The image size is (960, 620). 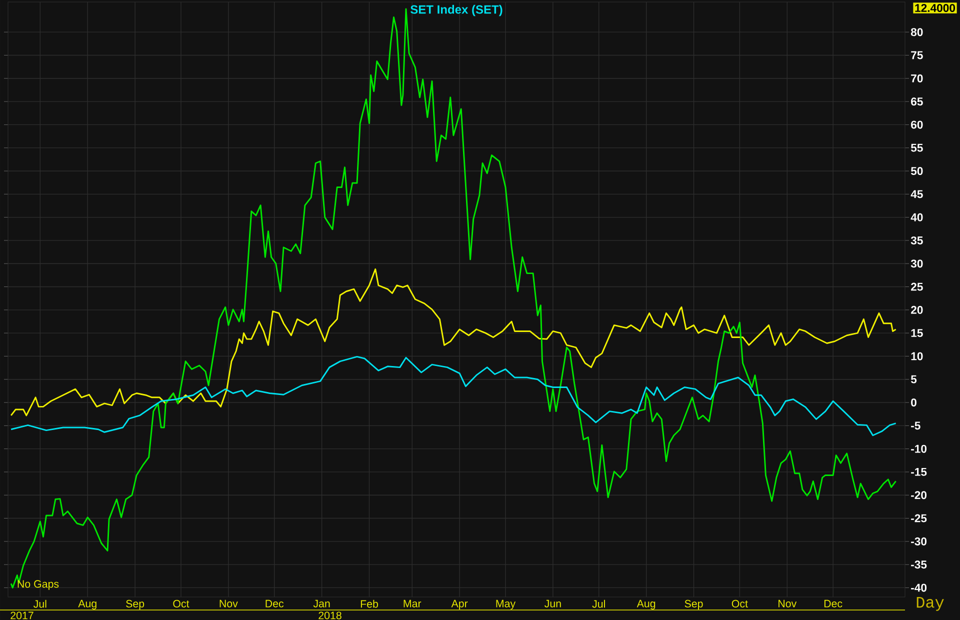 What do you see at coordinates (459, 605) in the screenshot?
I see `x-tick-label: Apr` at bounding box center [459, 605].